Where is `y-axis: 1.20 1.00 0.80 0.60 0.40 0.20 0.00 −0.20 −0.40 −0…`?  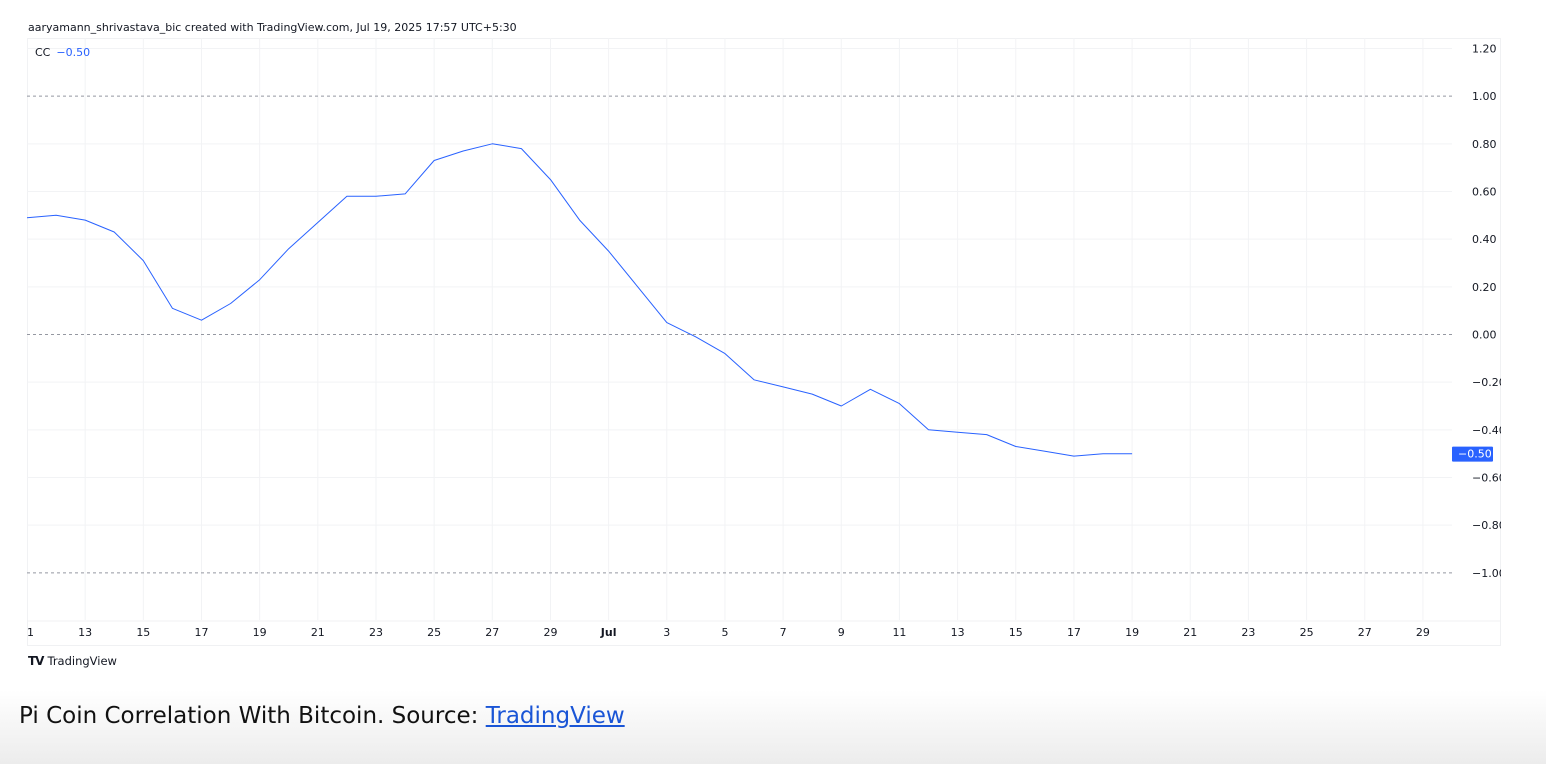 y-axis: 1.20 1.00 0.80 0.60 0.40 0.20 0.00 −0.20 −0.40 −0… is located at coordinates (1486, 311).